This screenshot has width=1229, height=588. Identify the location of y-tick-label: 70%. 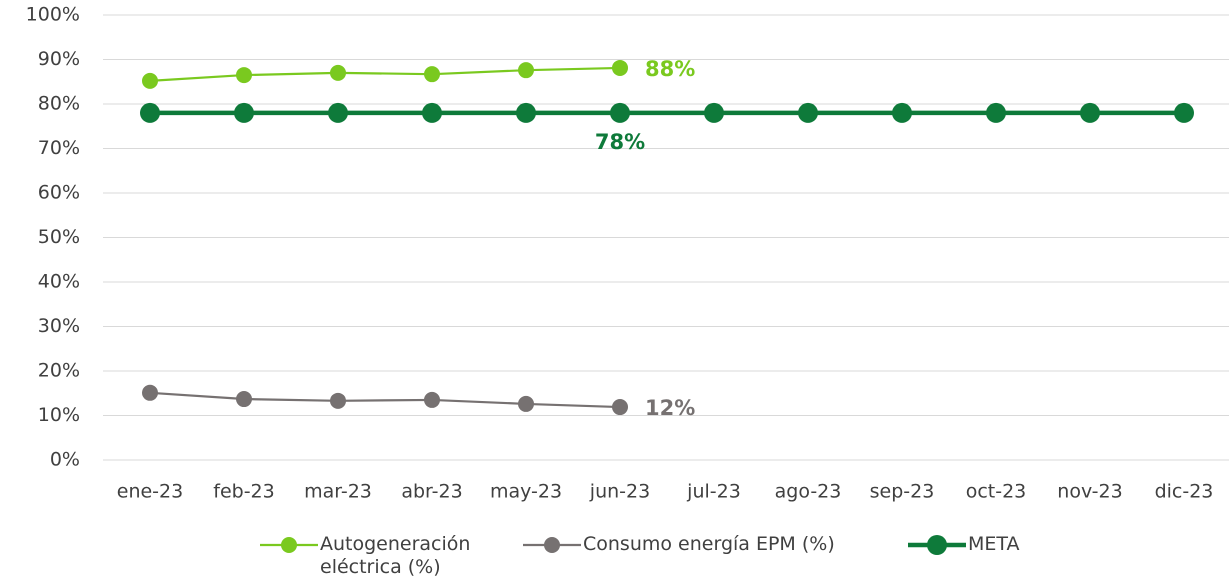
(59, 148).